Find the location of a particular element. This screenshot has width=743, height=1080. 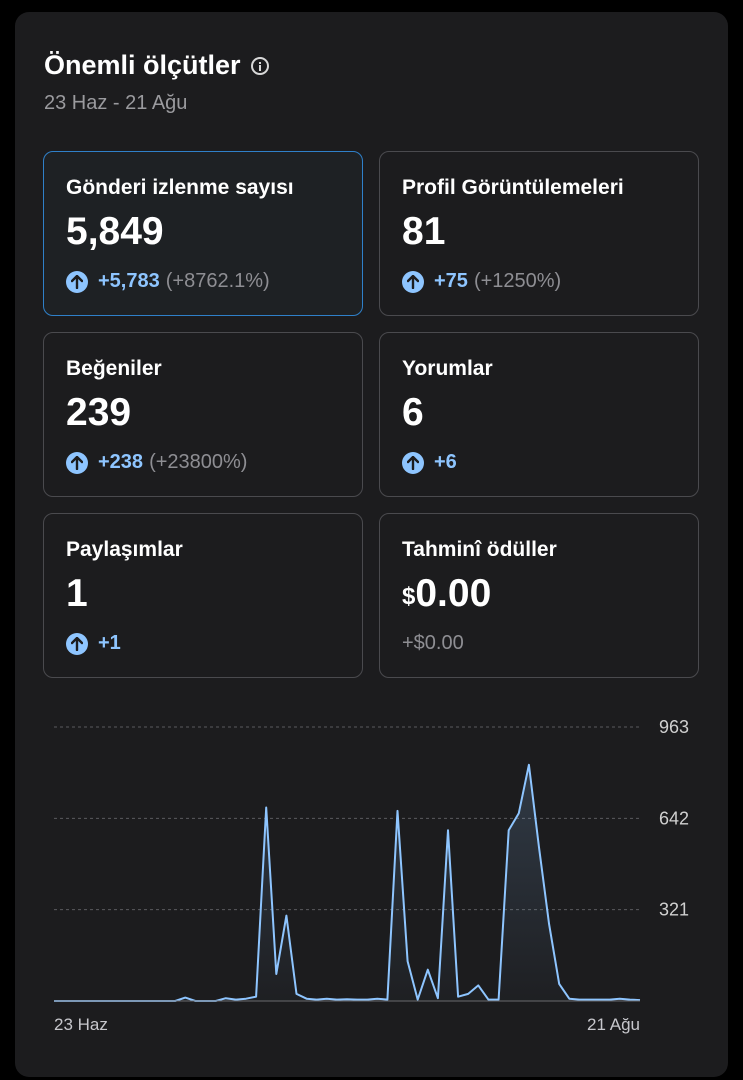

chart-y-ticks: 963 642 321 is located at coordinates (674, 818).